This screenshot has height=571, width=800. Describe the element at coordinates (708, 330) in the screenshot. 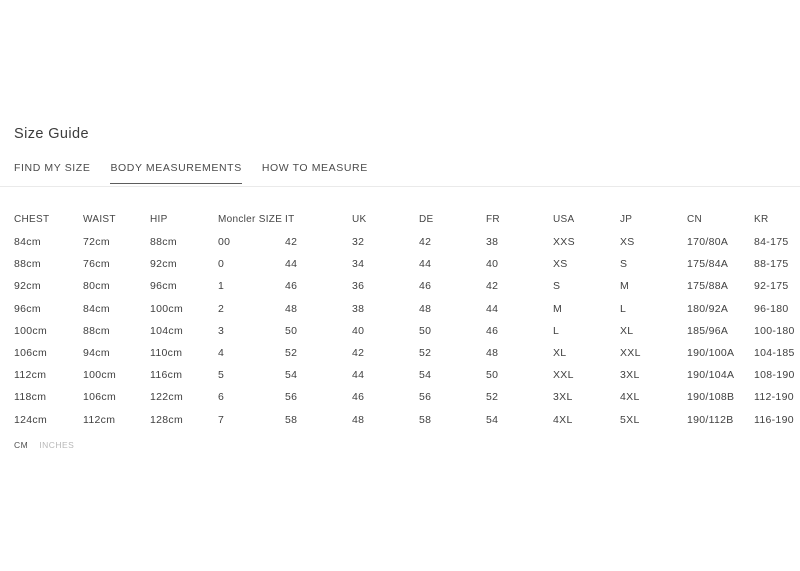

I see `table-cell-cn: 185/96A` at that location.